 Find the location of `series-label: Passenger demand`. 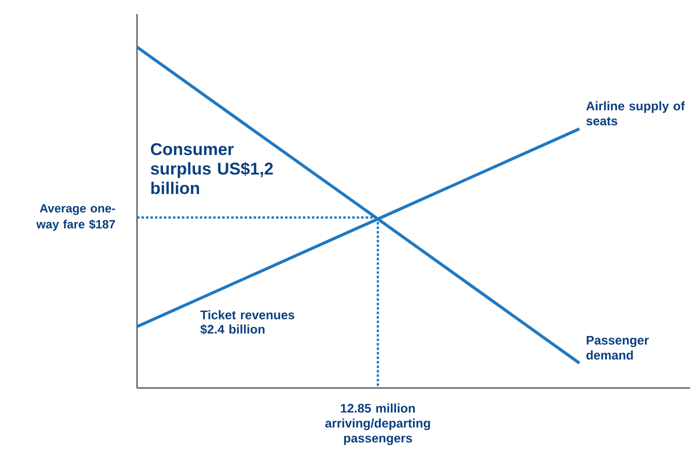

series-label: Passenger demand is located at coordinates (617, 348).